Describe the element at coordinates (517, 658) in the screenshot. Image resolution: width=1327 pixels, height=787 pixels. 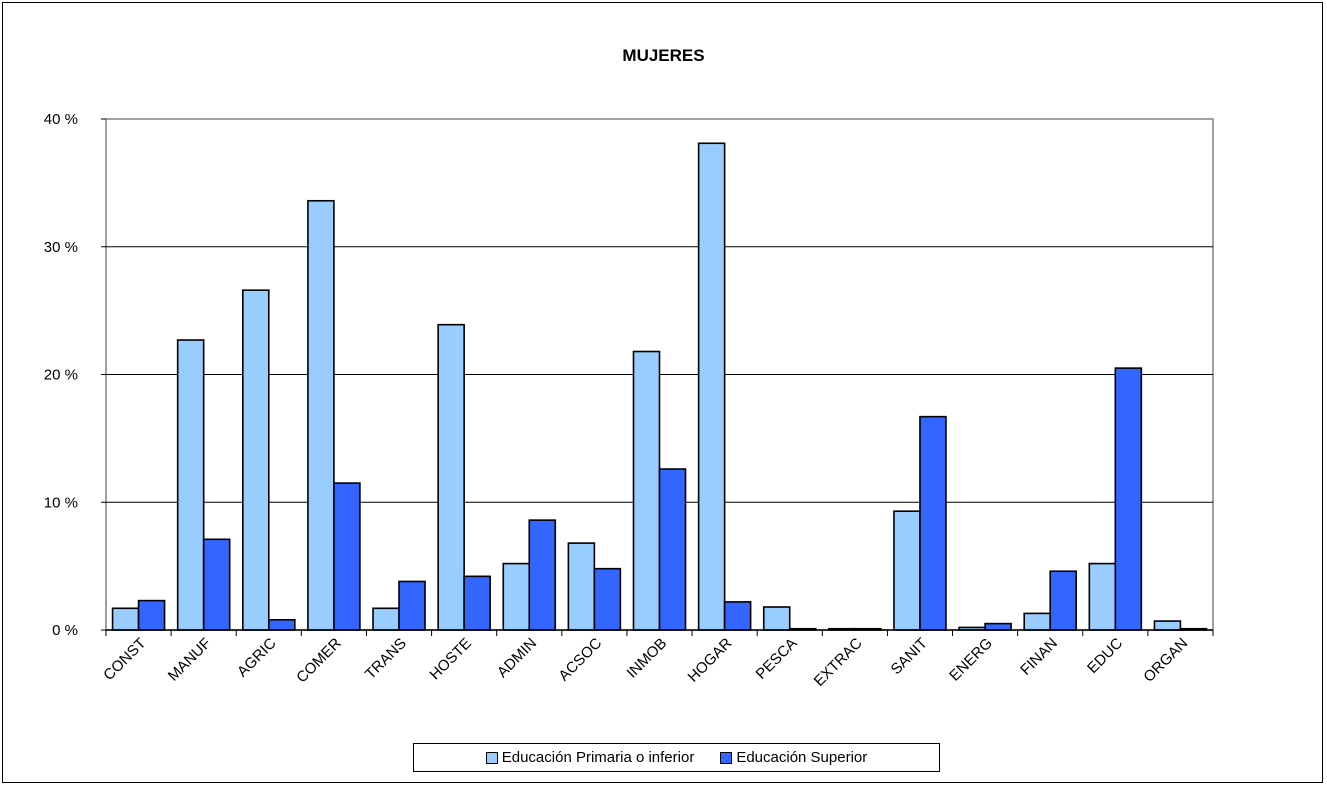
I see `x-tick-label: ADMIN` at that location.